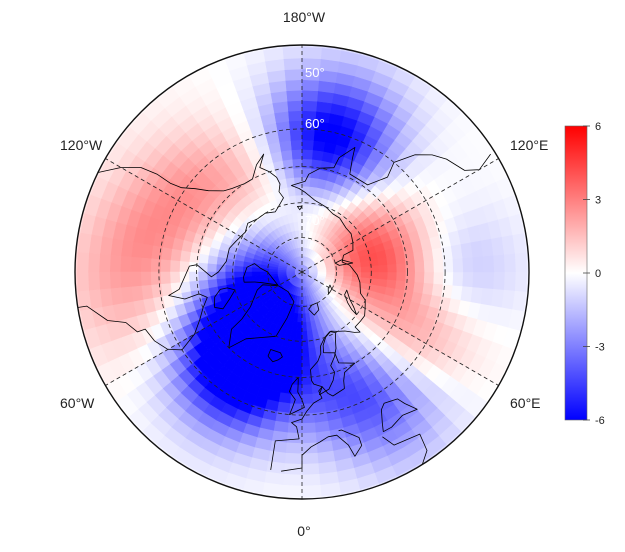  I want to click on lat-label-60: 60°, so click(315, 123).